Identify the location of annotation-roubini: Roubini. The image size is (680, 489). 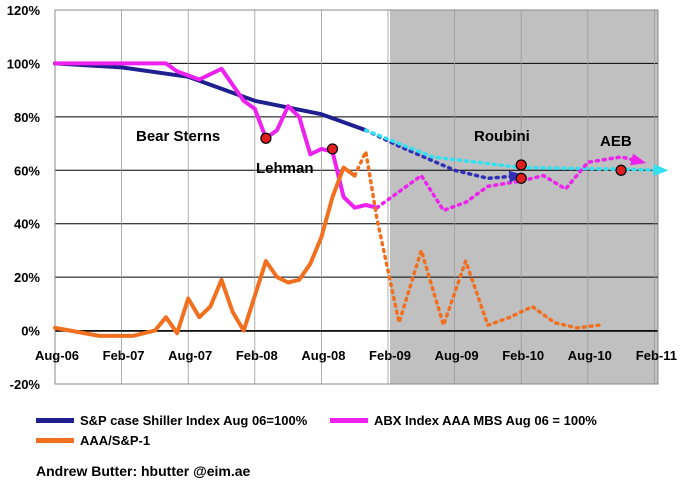
(502, 136).